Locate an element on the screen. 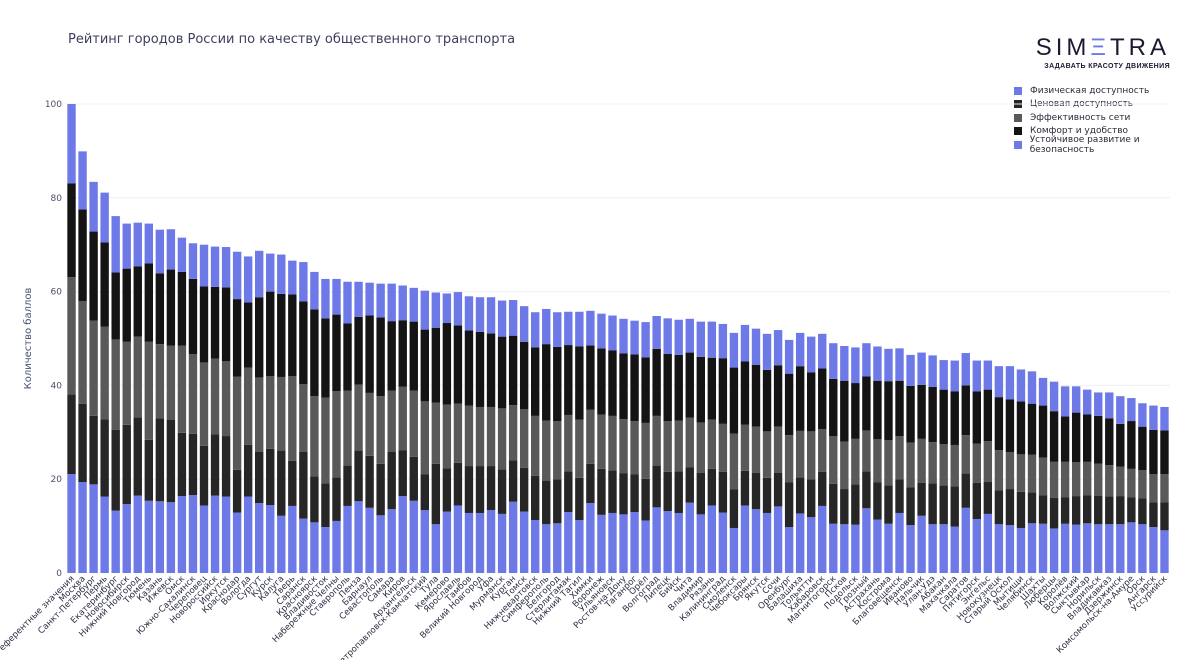 This screenshot has width=1200, height=660. logo-tagline: ЗАДАВАТЬ КРАСОТУ ДВИЖЕНИЯ is located at coordinates (1107, 66).